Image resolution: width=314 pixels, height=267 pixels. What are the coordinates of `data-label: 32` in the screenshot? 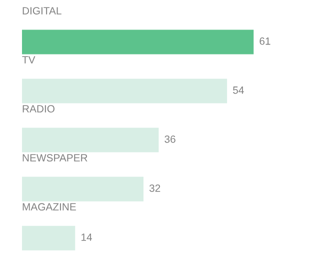 It's located at (154, 188).